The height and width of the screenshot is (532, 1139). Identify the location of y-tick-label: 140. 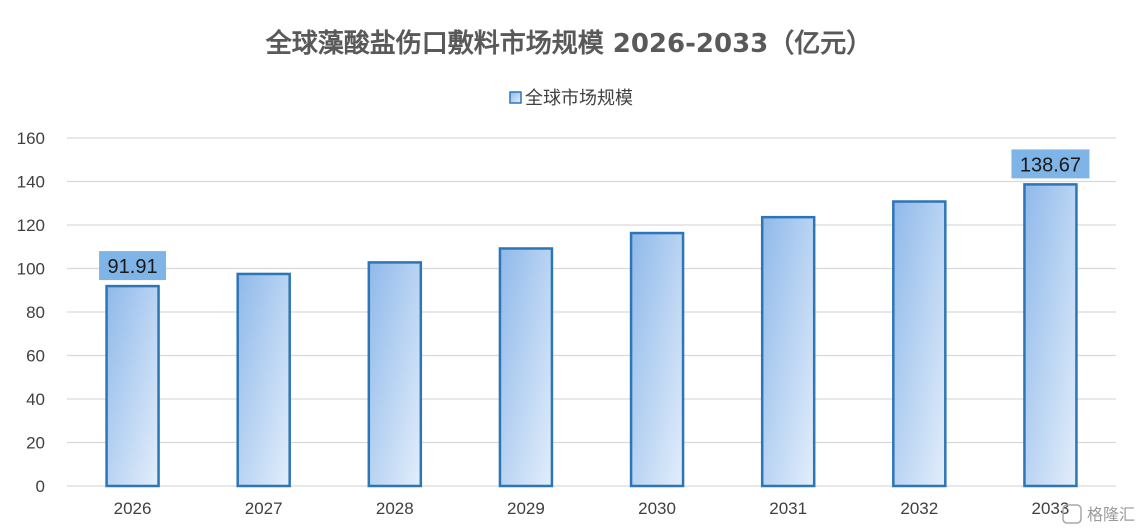
(31, 182).